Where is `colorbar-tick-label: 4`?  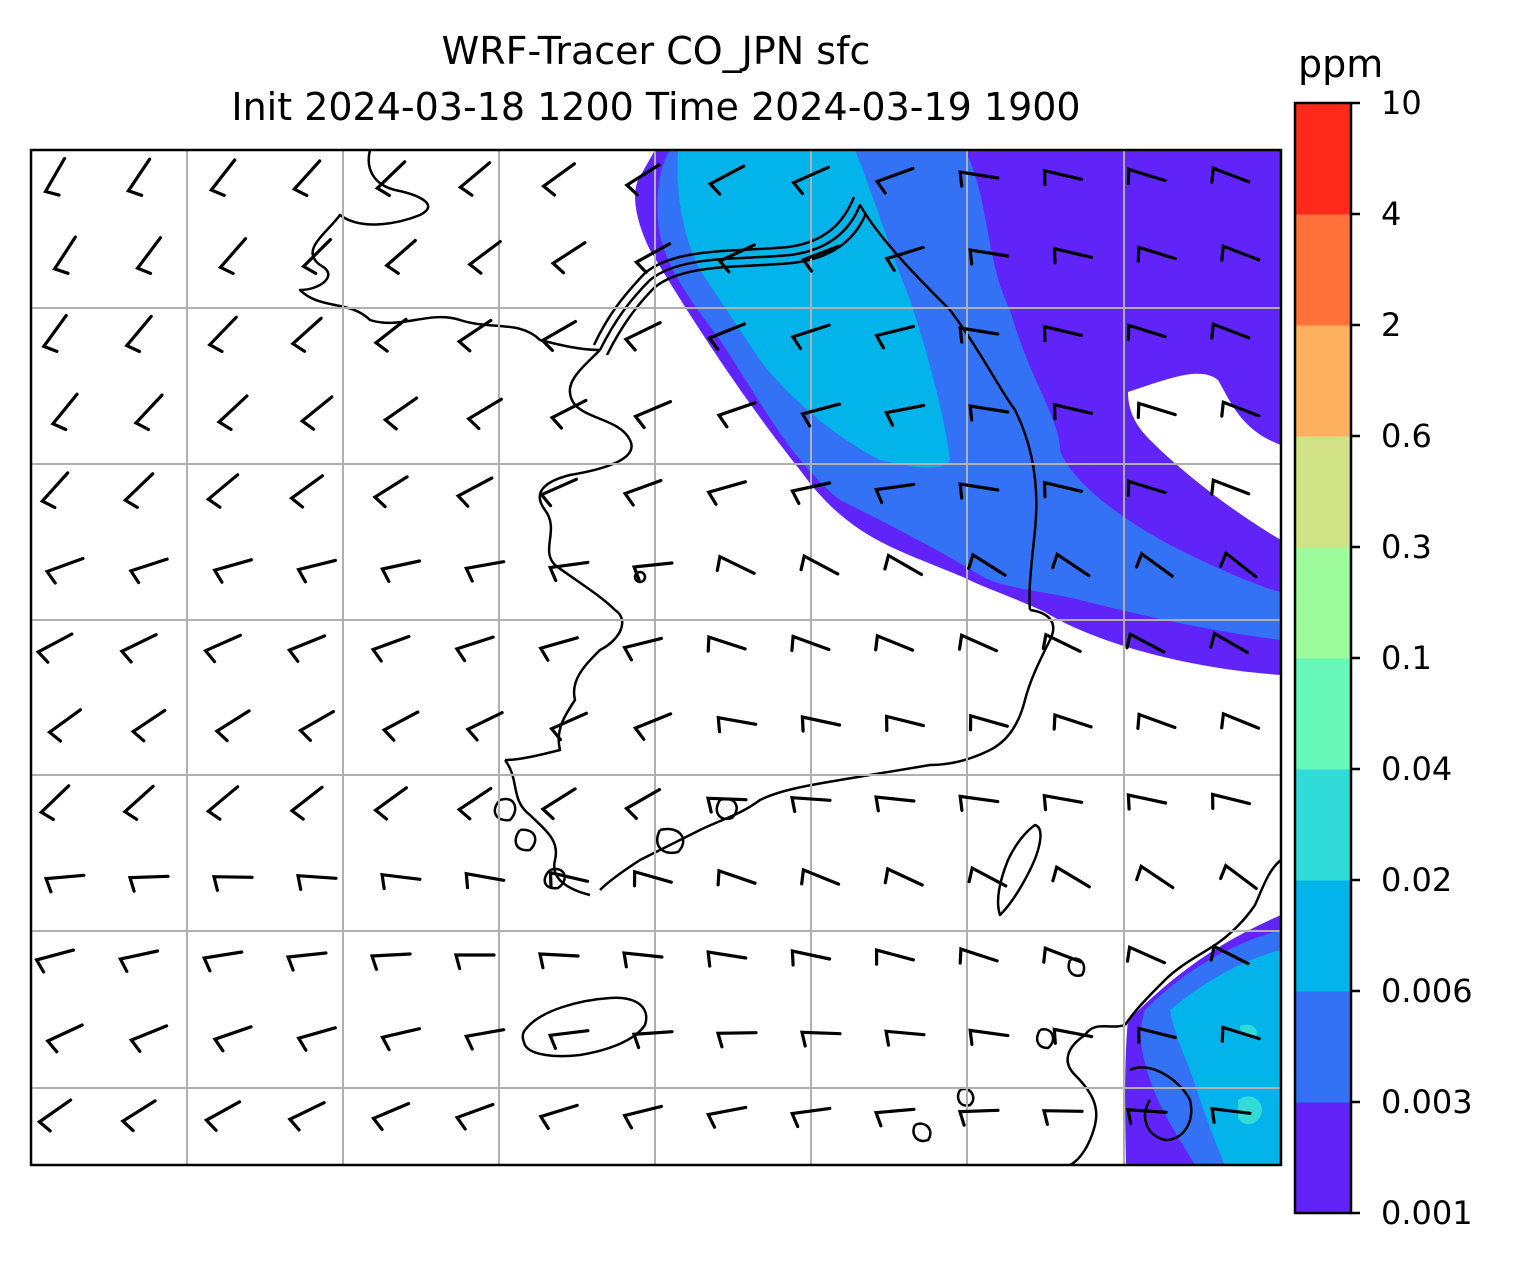 colorbar-tick-label: 4 is located at coordinates (1391, 214).